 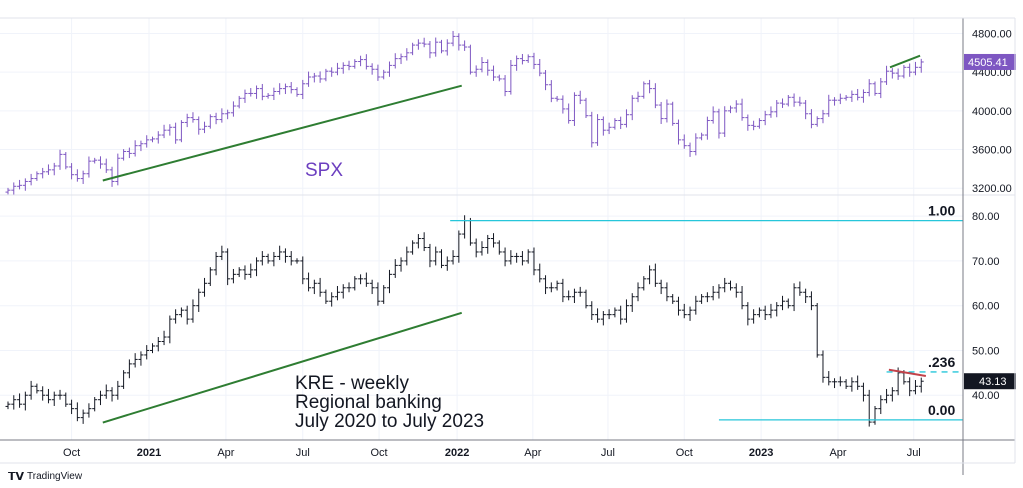 What do you see at coordinates (941, 362) in the screenshot?
I see `fib-level-label: .236` at bounding box center [941, 362].